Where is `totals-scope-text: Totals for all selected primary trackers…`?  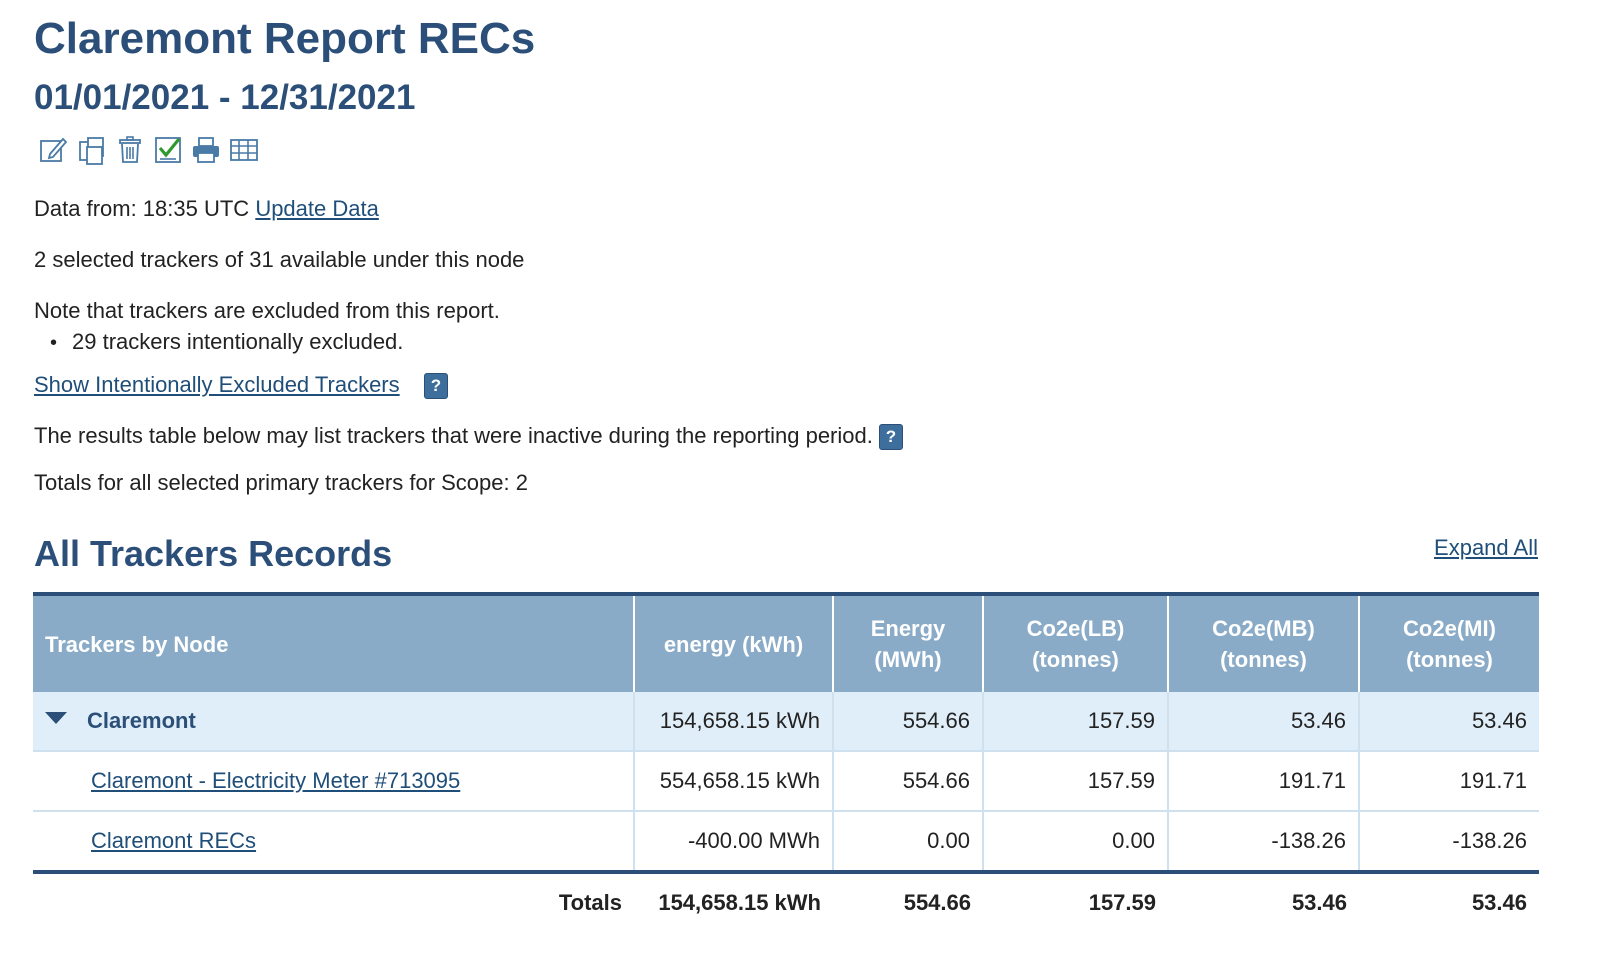
totals-scope-text: Totals for all selected primary trackers… is located at coordinates (281, 482).